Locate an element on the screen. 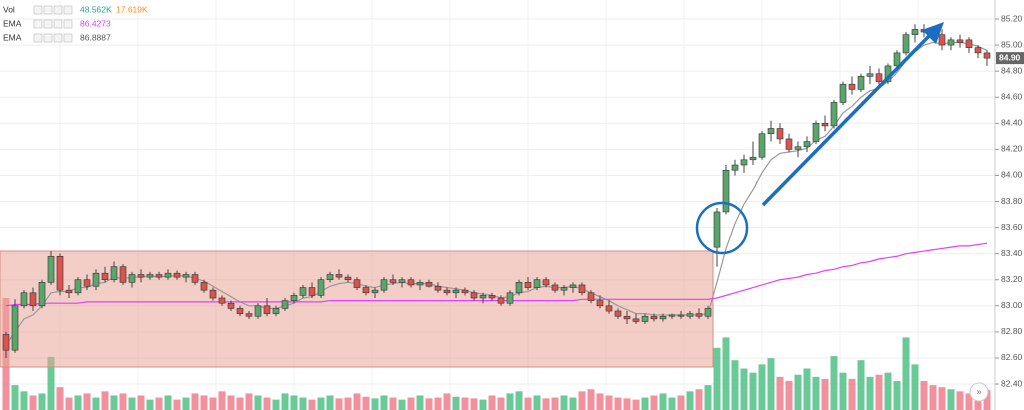  legend-value: 86.8887 is located at coordinates (95, 37).